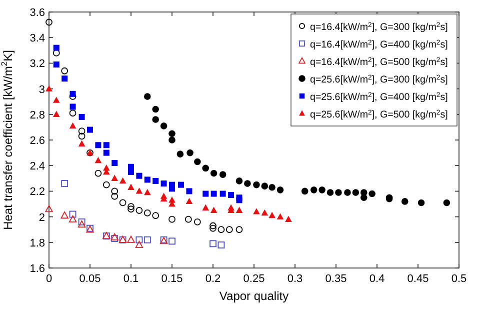  Describe the element at coordinates (37, 166) in the screenshot. I see `y-tick-label: 2.4` at that location.